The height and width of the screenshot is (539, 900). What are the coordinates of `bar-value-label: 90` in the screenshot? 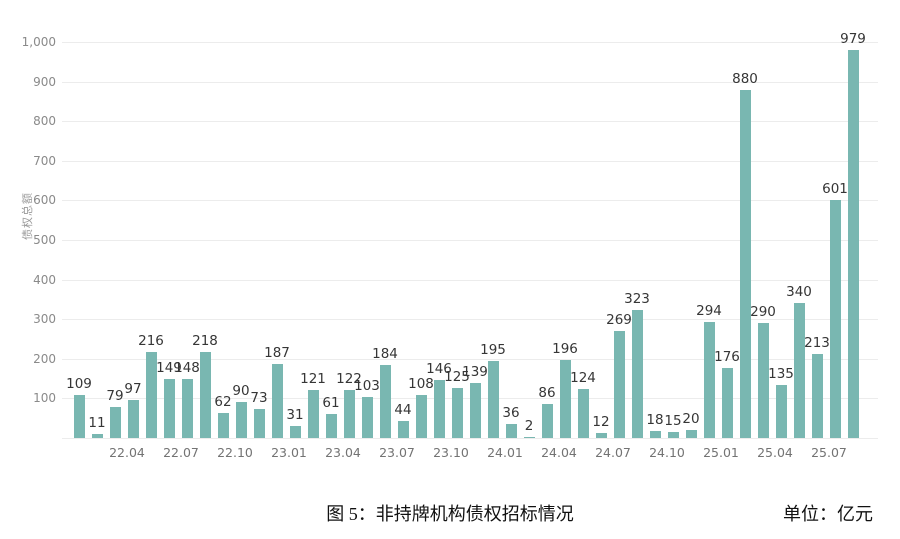 It's located at (241, 391).